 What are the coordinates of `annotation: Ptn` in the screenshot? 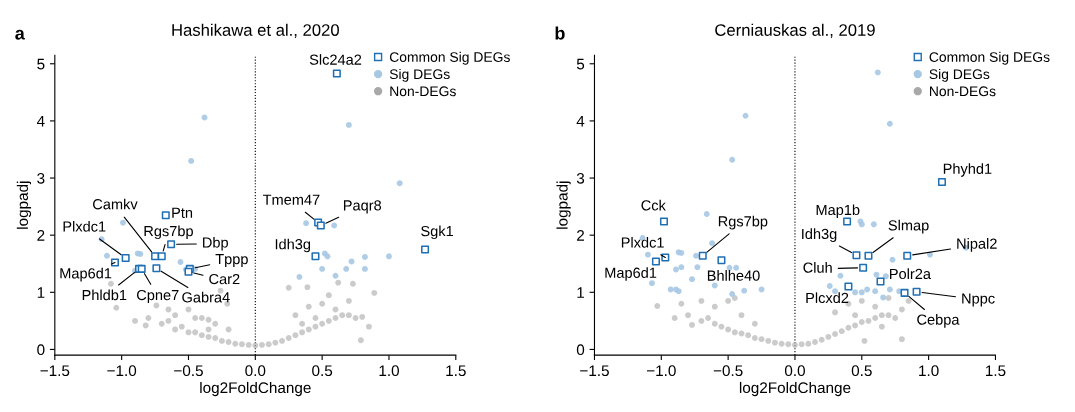 It's located at (182, 212).